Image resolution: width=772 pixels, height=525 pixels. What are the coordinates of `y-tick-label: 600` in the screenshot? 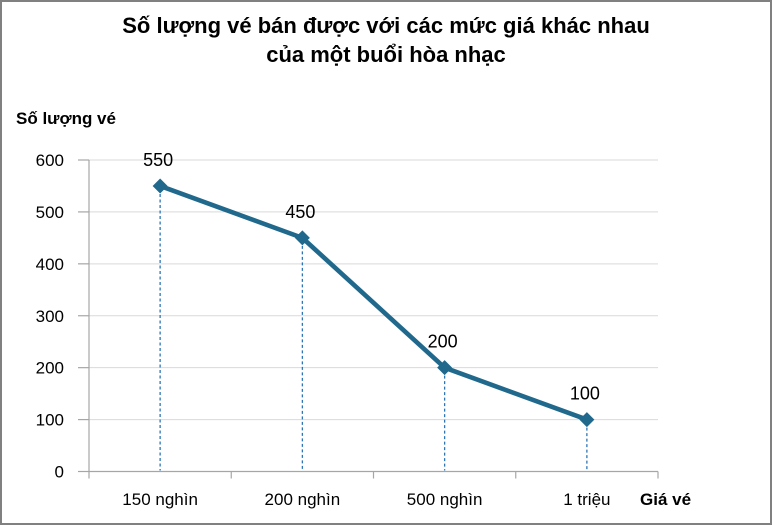 It's located at (50, 160).